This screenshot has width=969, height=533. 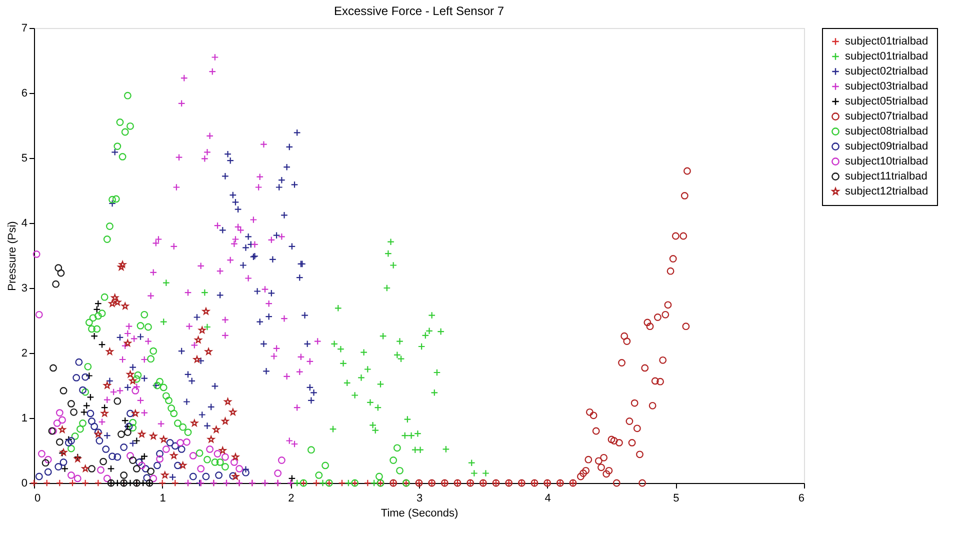 What do you see at coordinates (24, 288) in the screenshot?
I see `y-tick-label: 3` at bounding box center [24, 288].